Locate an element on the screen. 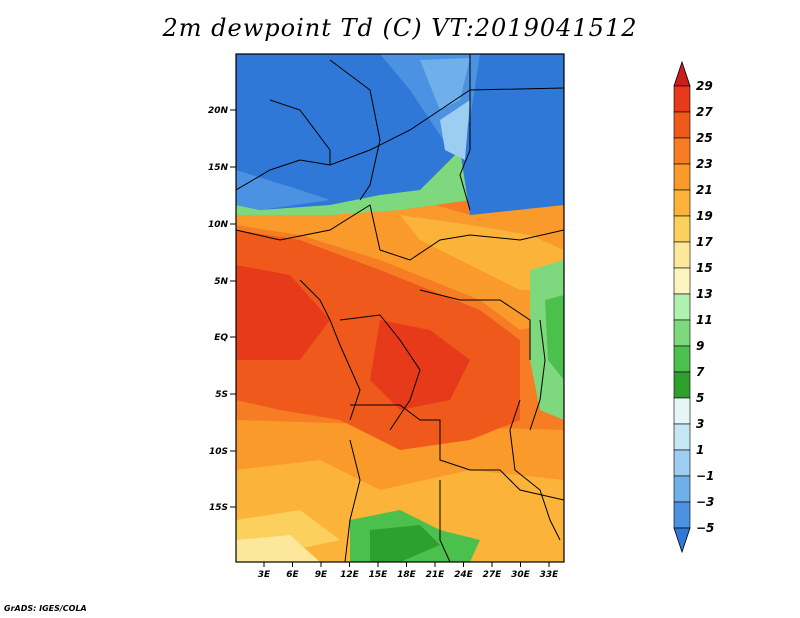 The width and height of the screenshot is (800, 618). colorbar-label: −5 is located at coordinates (705, 528).